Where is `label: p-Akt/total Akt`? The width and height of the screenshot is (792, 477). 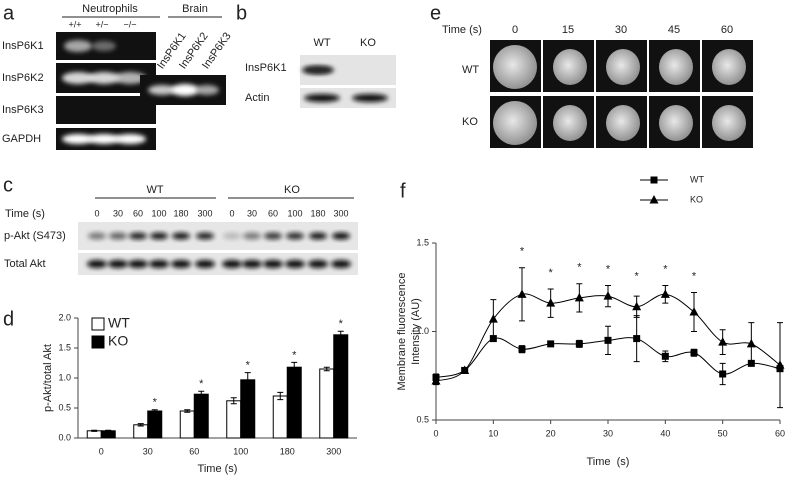 label: p-Akt/total Akt is located at coordinates (48, 378).